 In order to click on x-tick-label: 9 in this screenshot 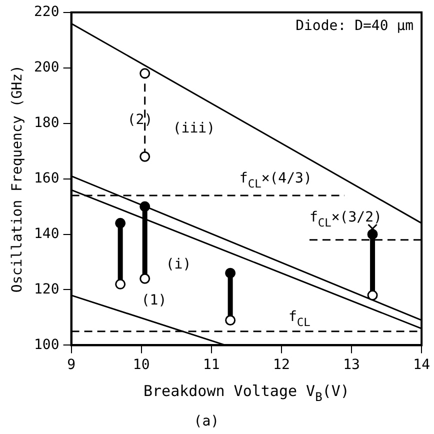, I will do `click(71, 365)`.